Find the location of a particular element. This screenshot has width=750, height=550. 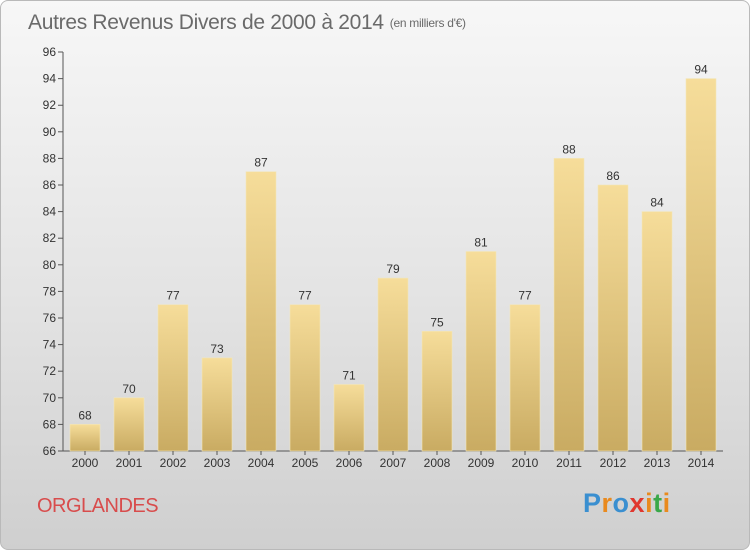

y-tick-label: 80 is located at coordinates (50, 265).